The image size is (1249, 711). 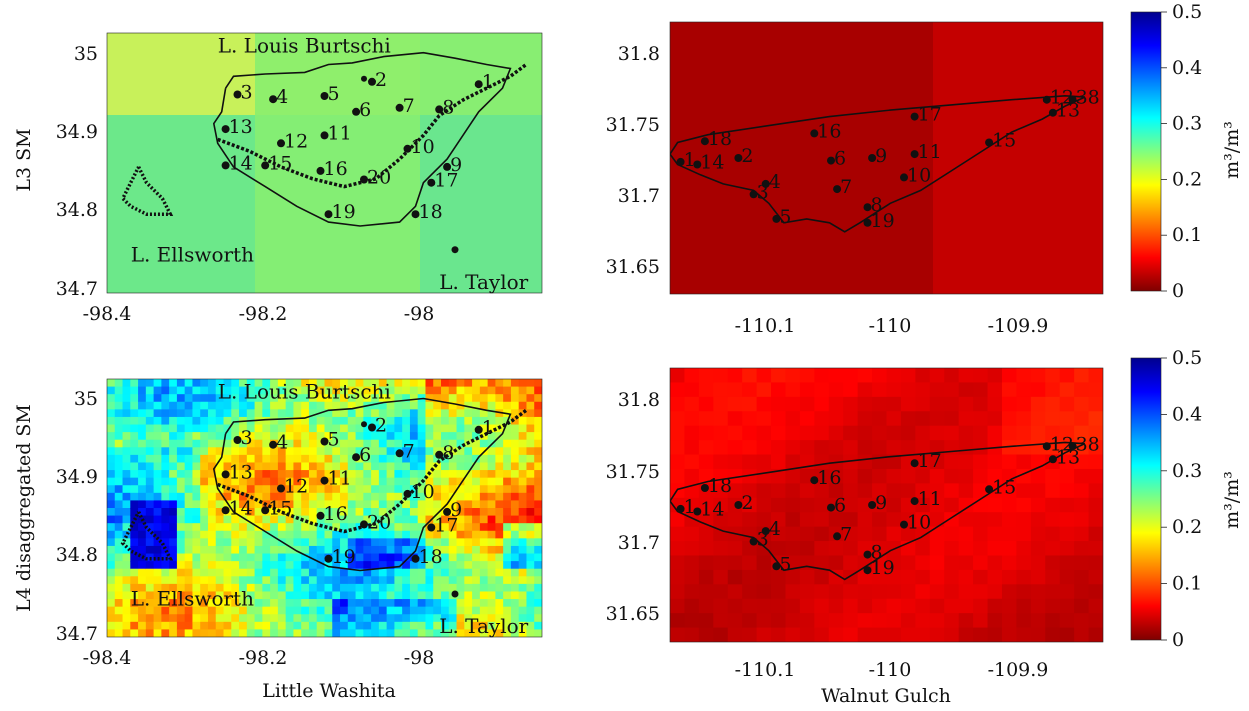 What do you see at coordinates (930, 115) in the screenshot?
I see `site-label: 17` at bounding box center [930, 115].